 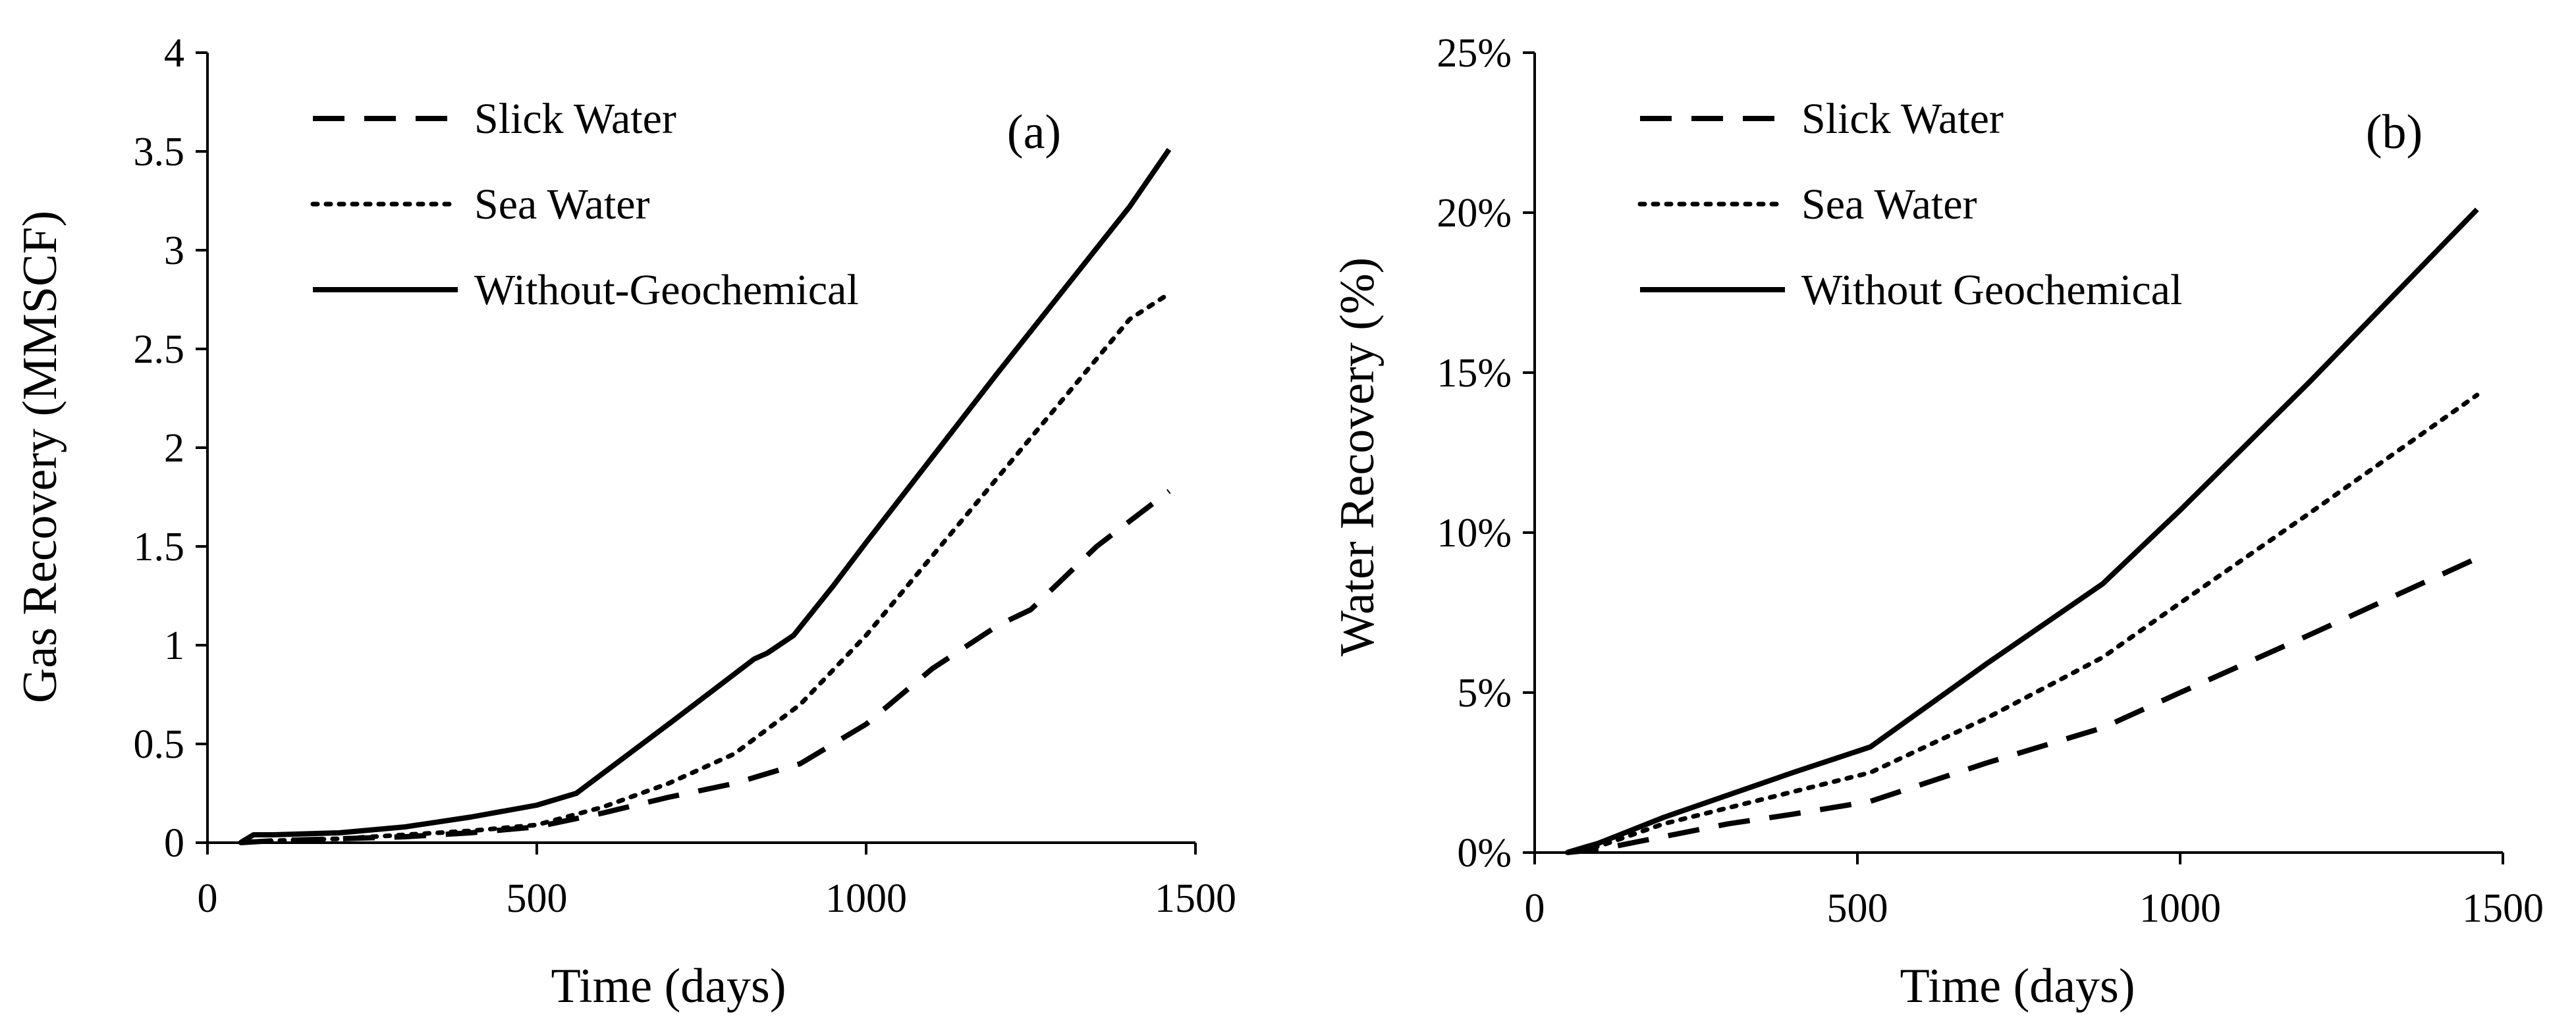 I want to click on y-tick-label: 5%, so click(x=1484, y=693).